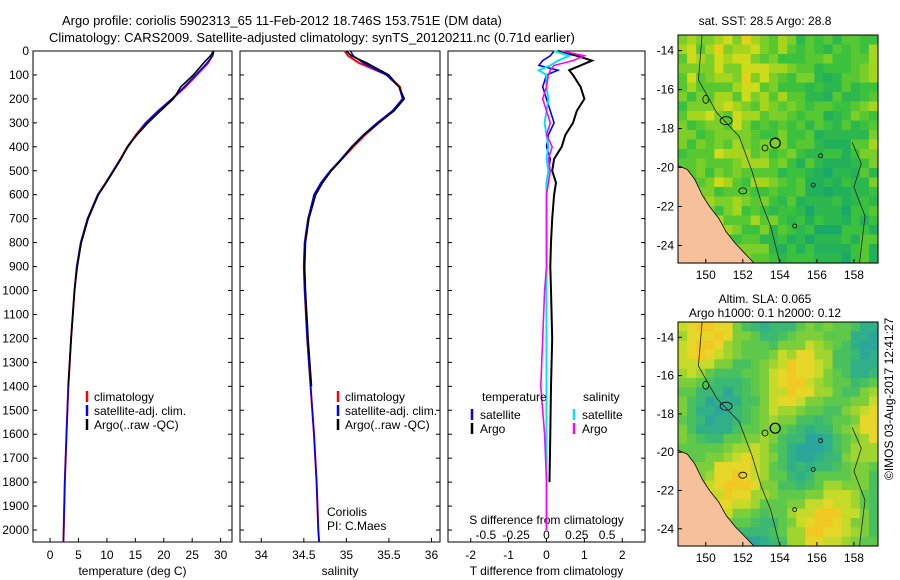  Describe the element at coordinates (15, 362) in the screenshot. I see `ytick-label: 1300` at that location.